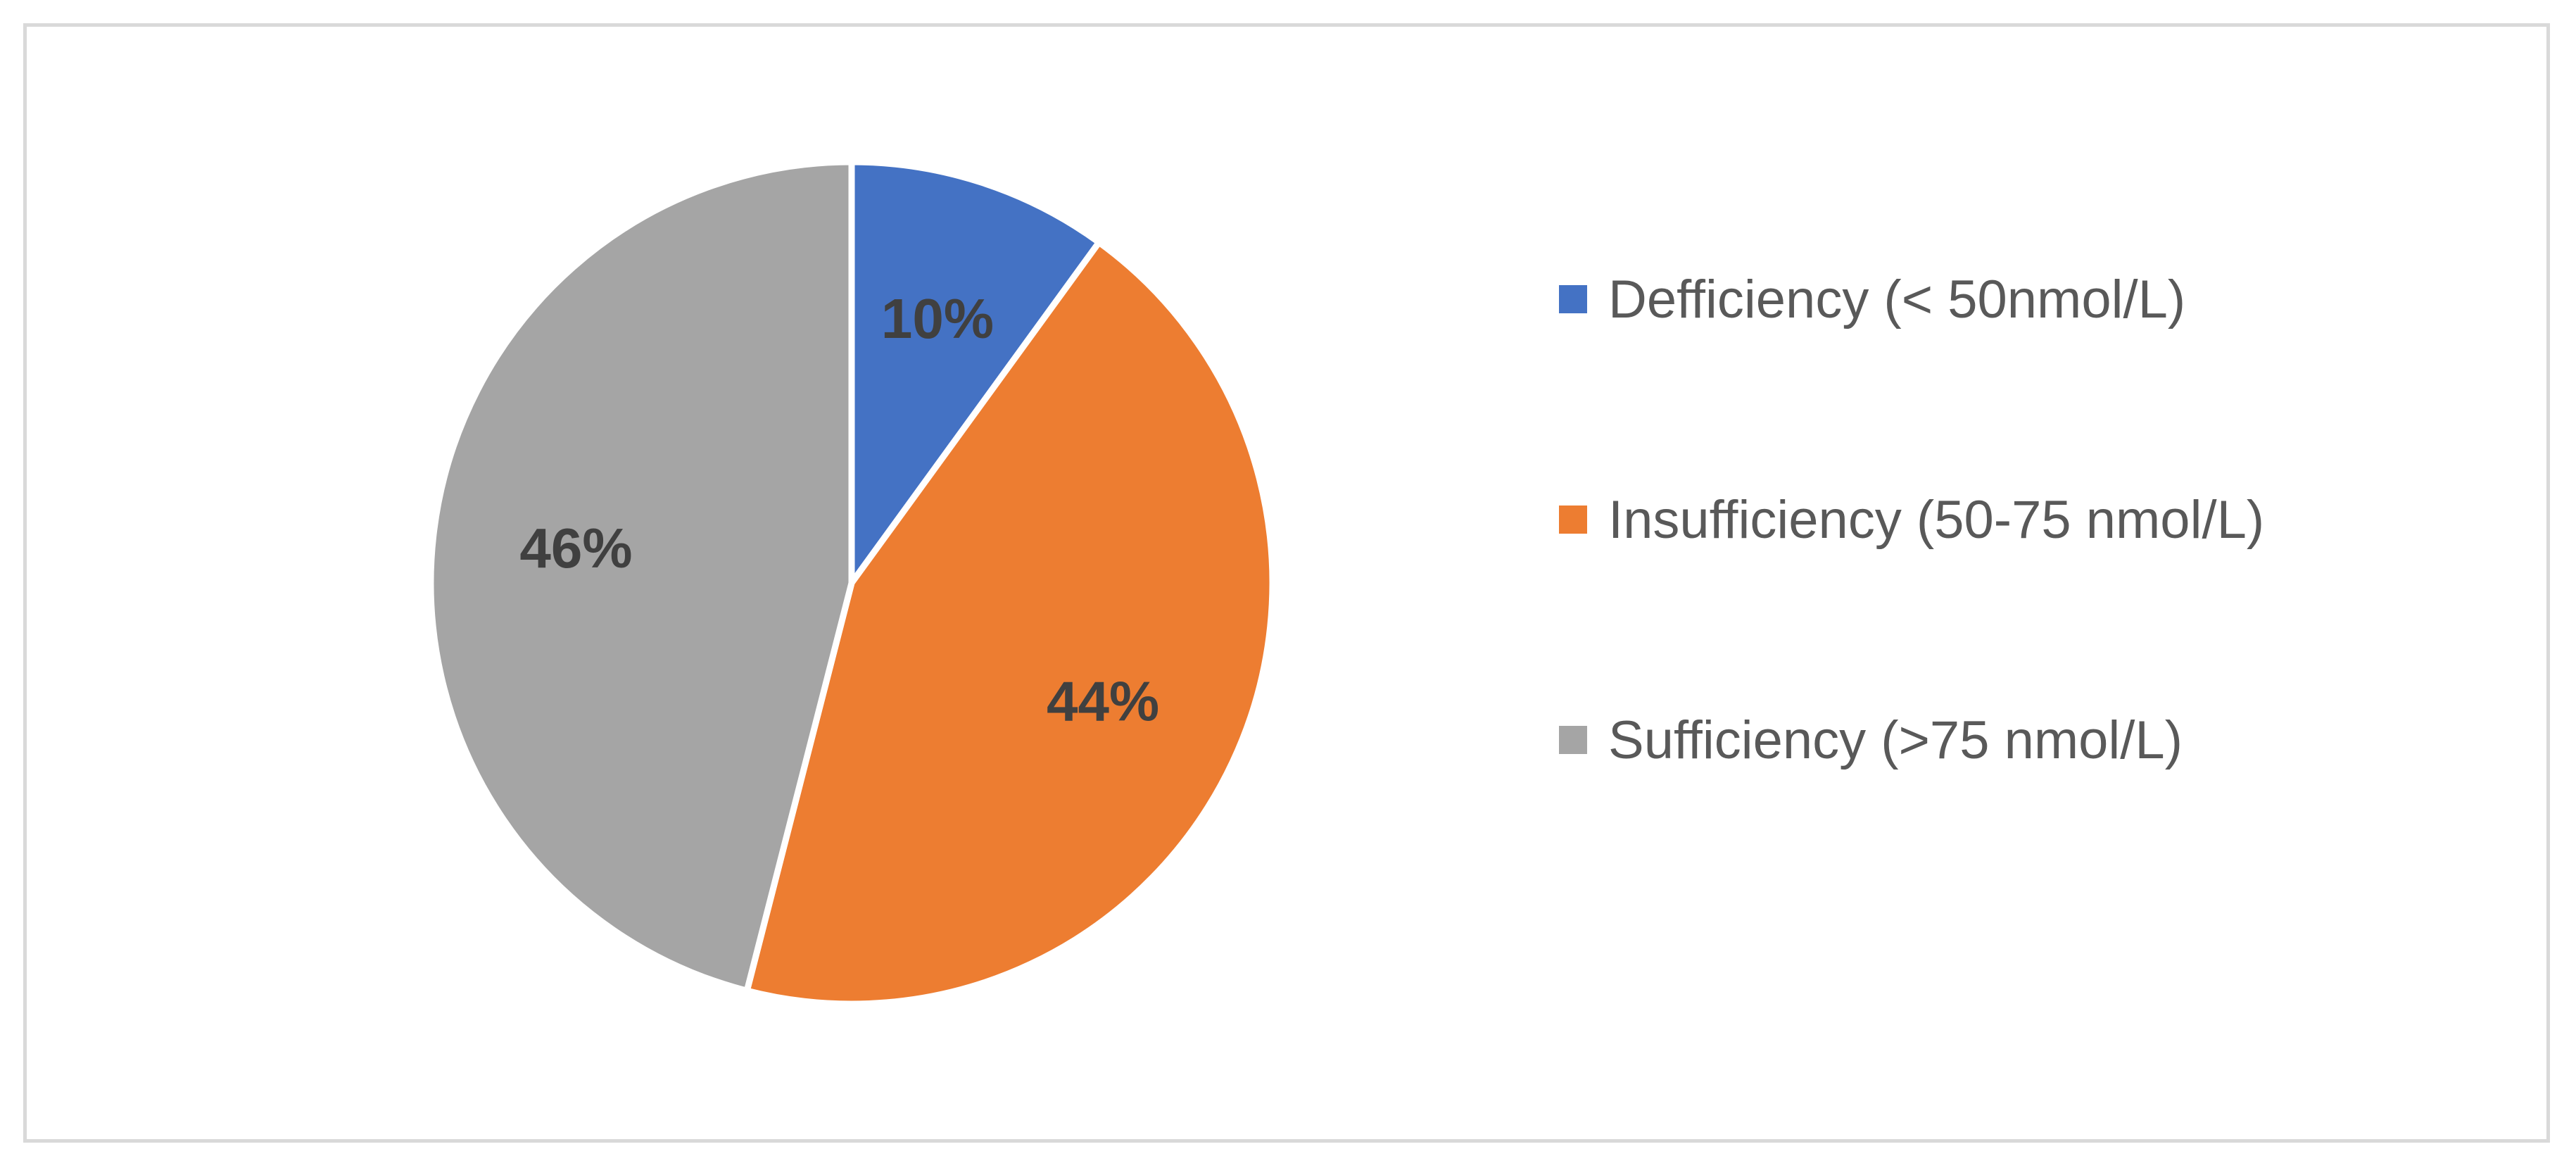 The height and width of the screenshot is (1168, 2576). What do you see at coordinates (575, 548) in the screenshot?
I see `data-label-sufficiency: 46%` at bounding box center [575, 548].